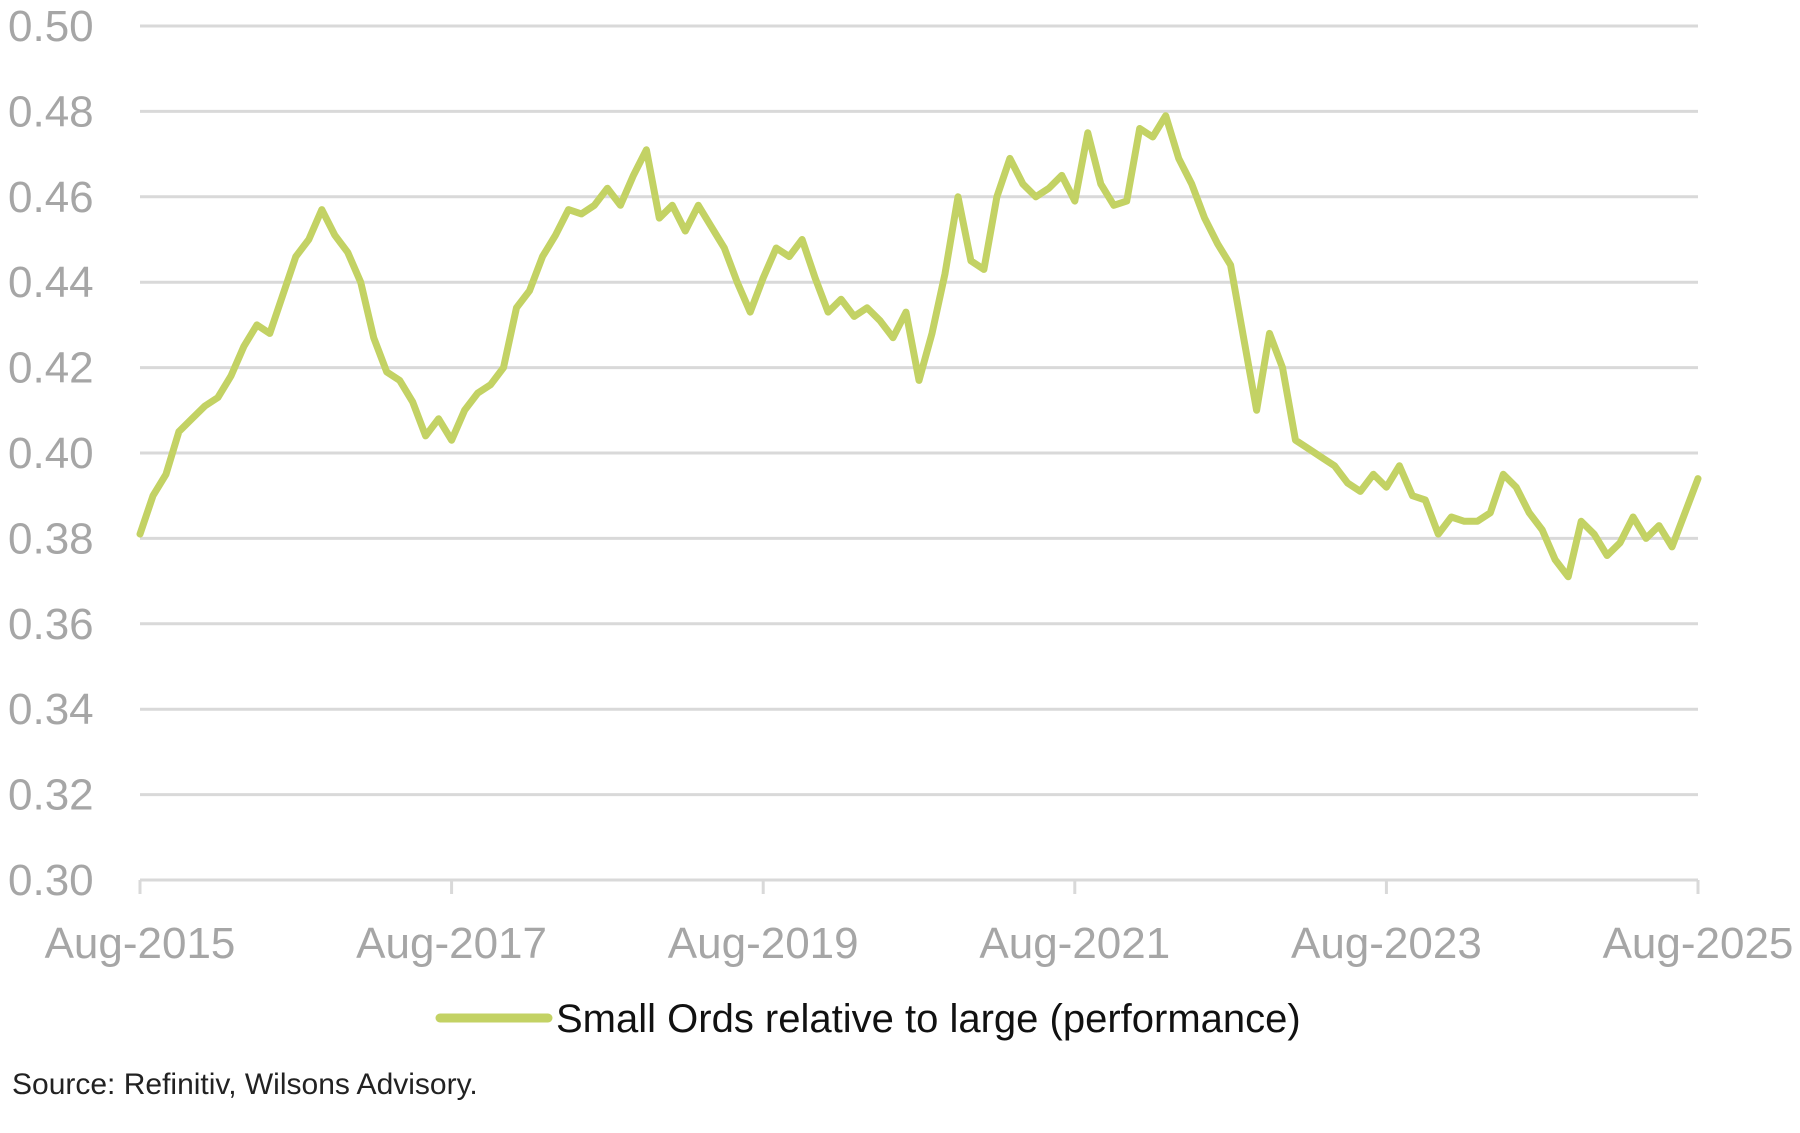 The width and height of the screenshot is (1800, 1133). Describe the element at coordinates (51, 368) in the screenshot. I see `y-tick-label: 0.42` at that location.